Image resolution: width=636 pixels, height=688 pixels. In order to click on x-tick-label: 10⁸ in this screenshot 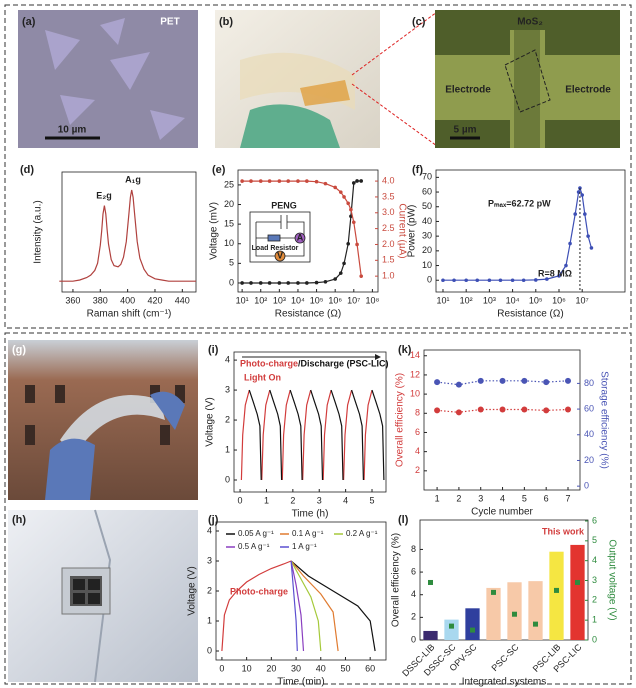, I will do `click(372, 300)`.